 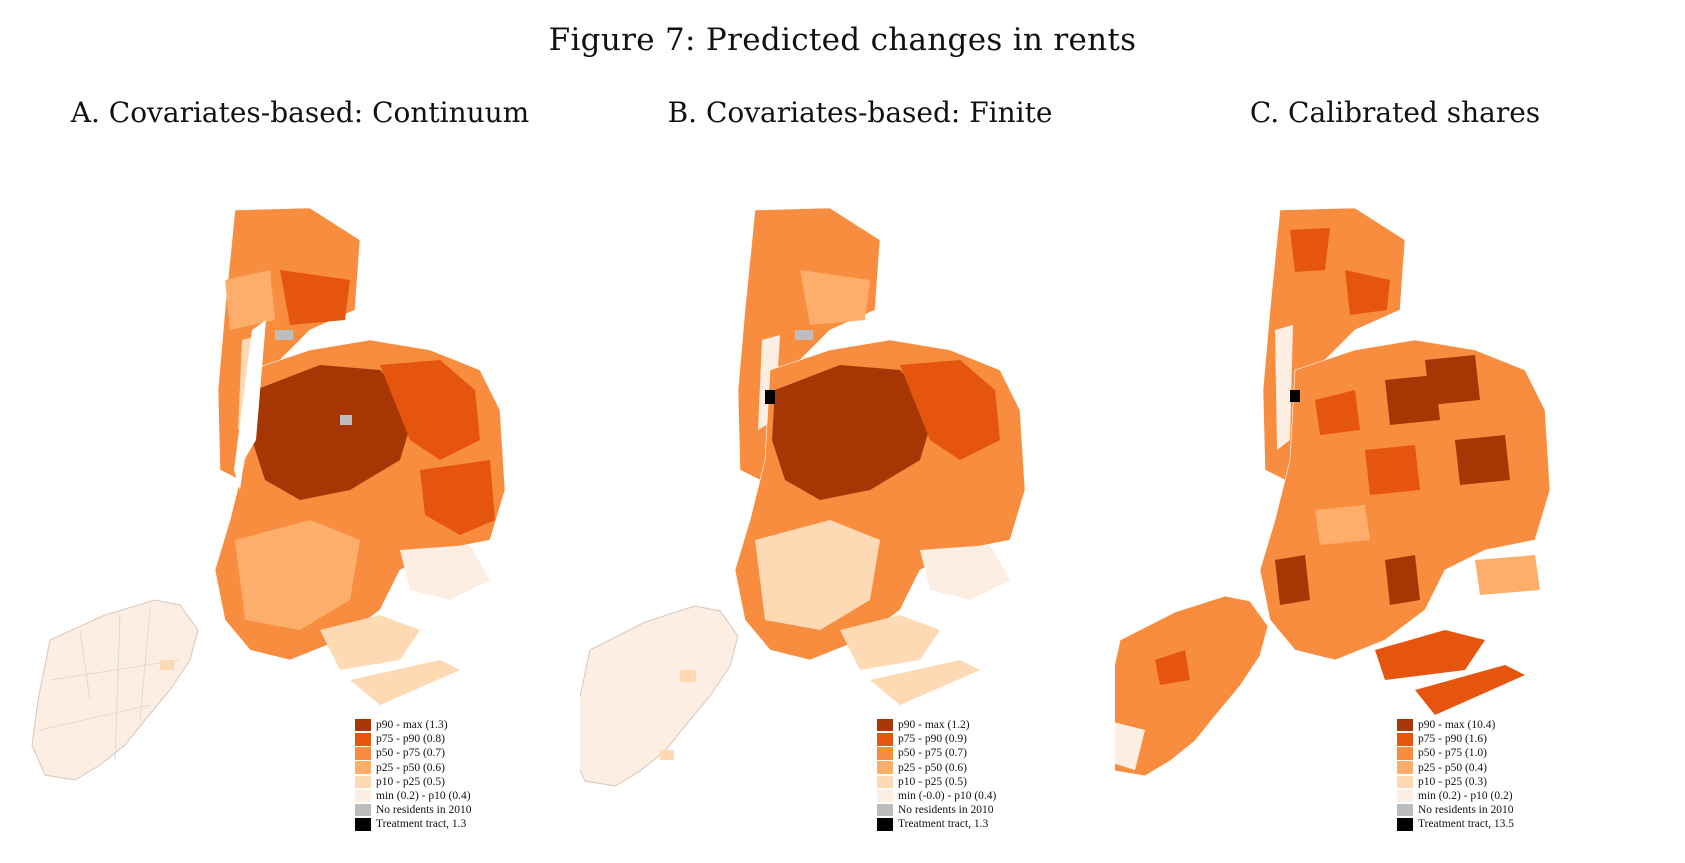 What do you see at coordinates (936, 725) in the screenshot?
I see `legend-item: p90 - max (1.2)` at bounding box center [936, 725].